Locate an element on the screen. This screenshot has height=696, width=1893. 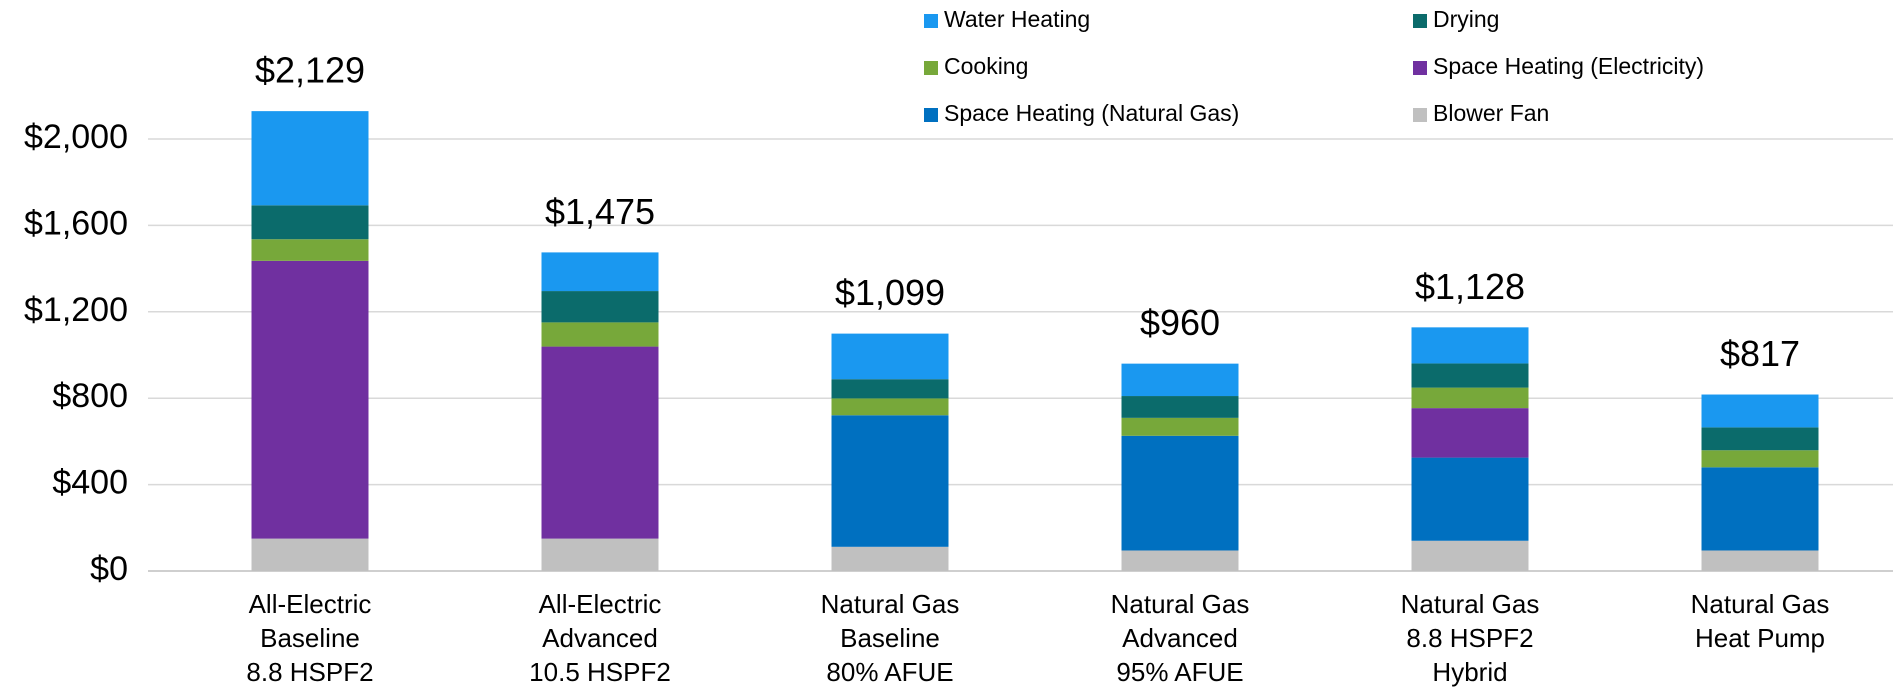
y-tick-label: $2,000 is located at coordinates (76, 137).